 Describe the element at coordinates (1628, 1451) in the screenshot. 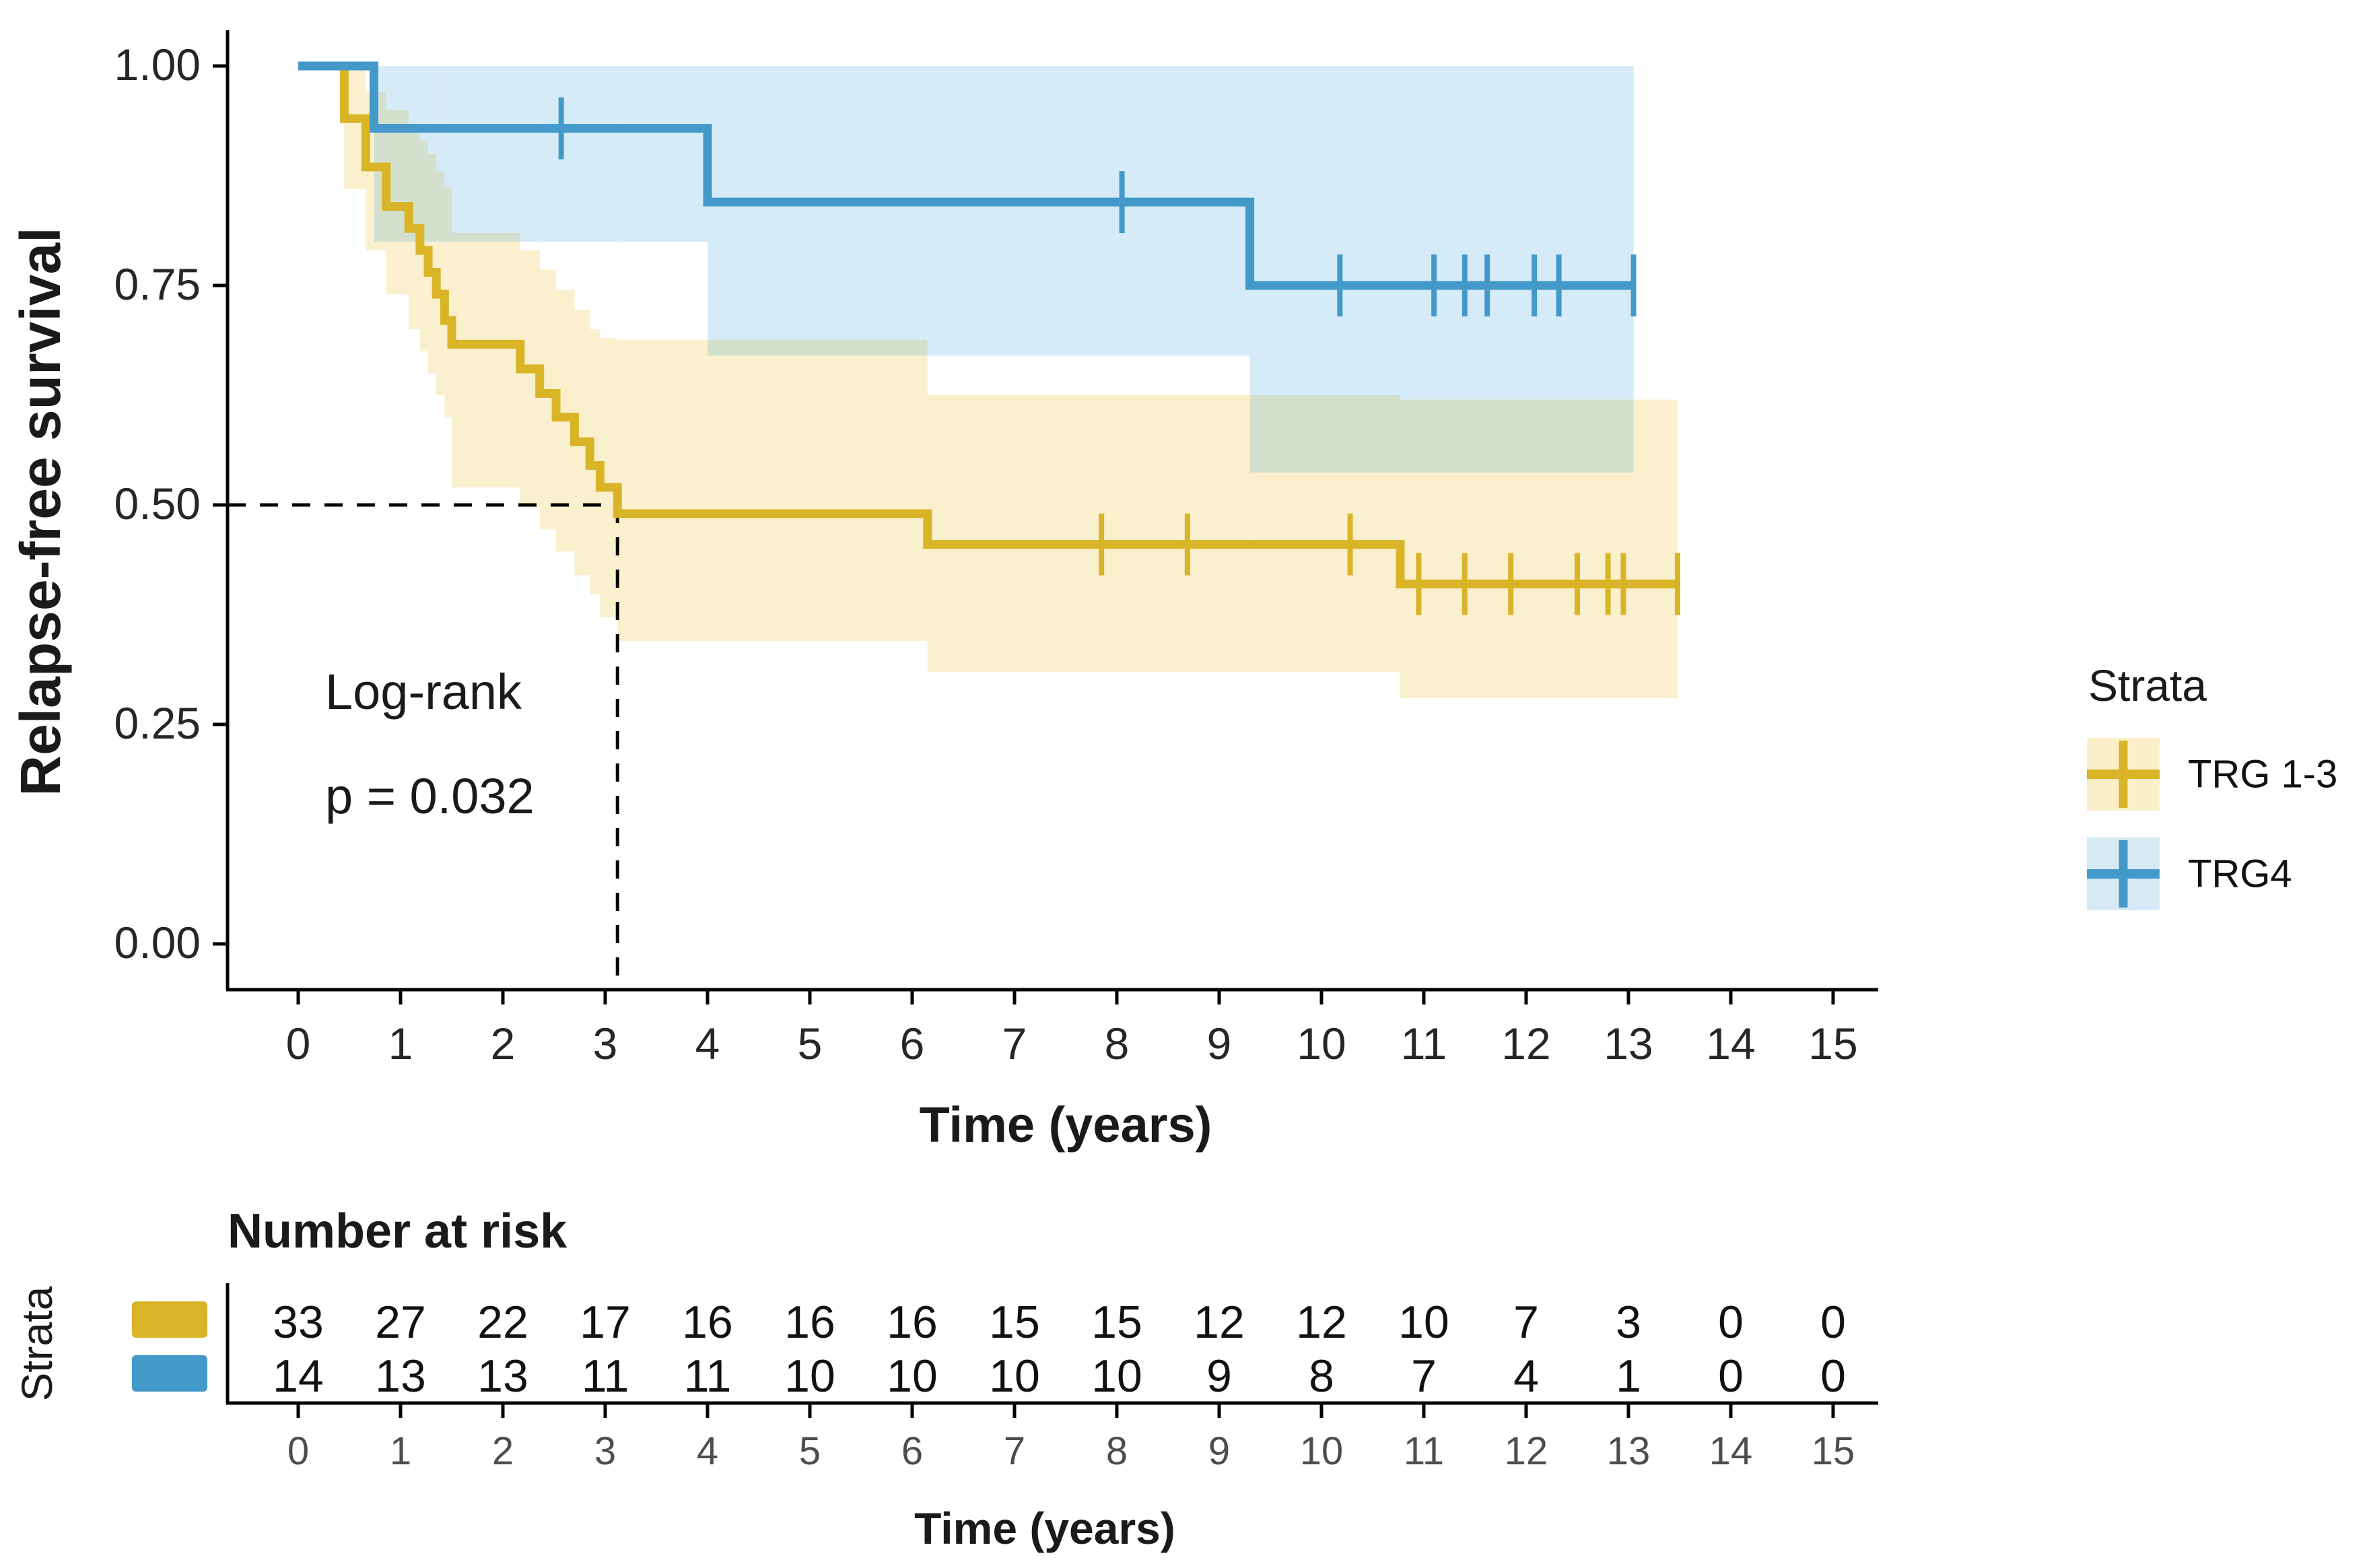

I see `risk-axis-tick-label: 13` at that location.